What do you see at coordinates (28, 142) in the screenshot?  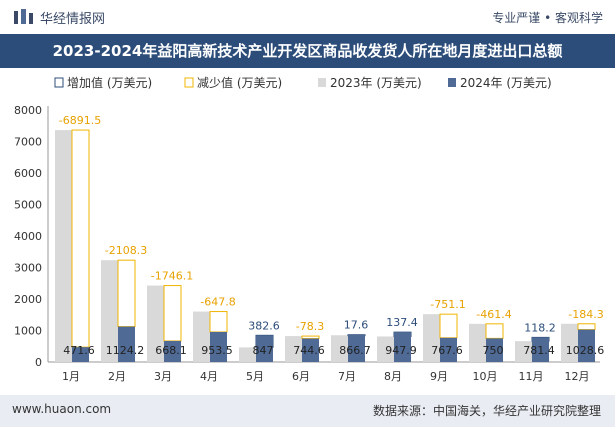 I see `y-tick-label: 7000` at bounding box center [28, 142].